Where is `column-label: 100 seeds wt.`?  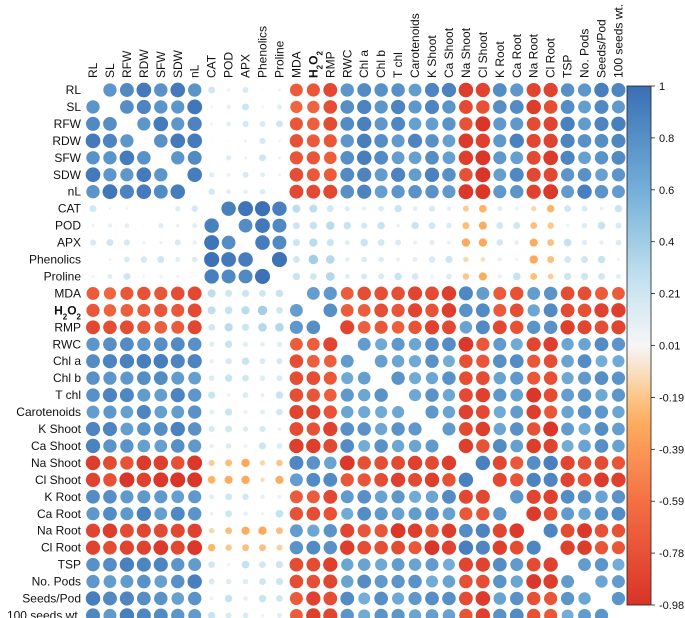
column-label: 100 seeds wt. is located at coordinates (618, 41).